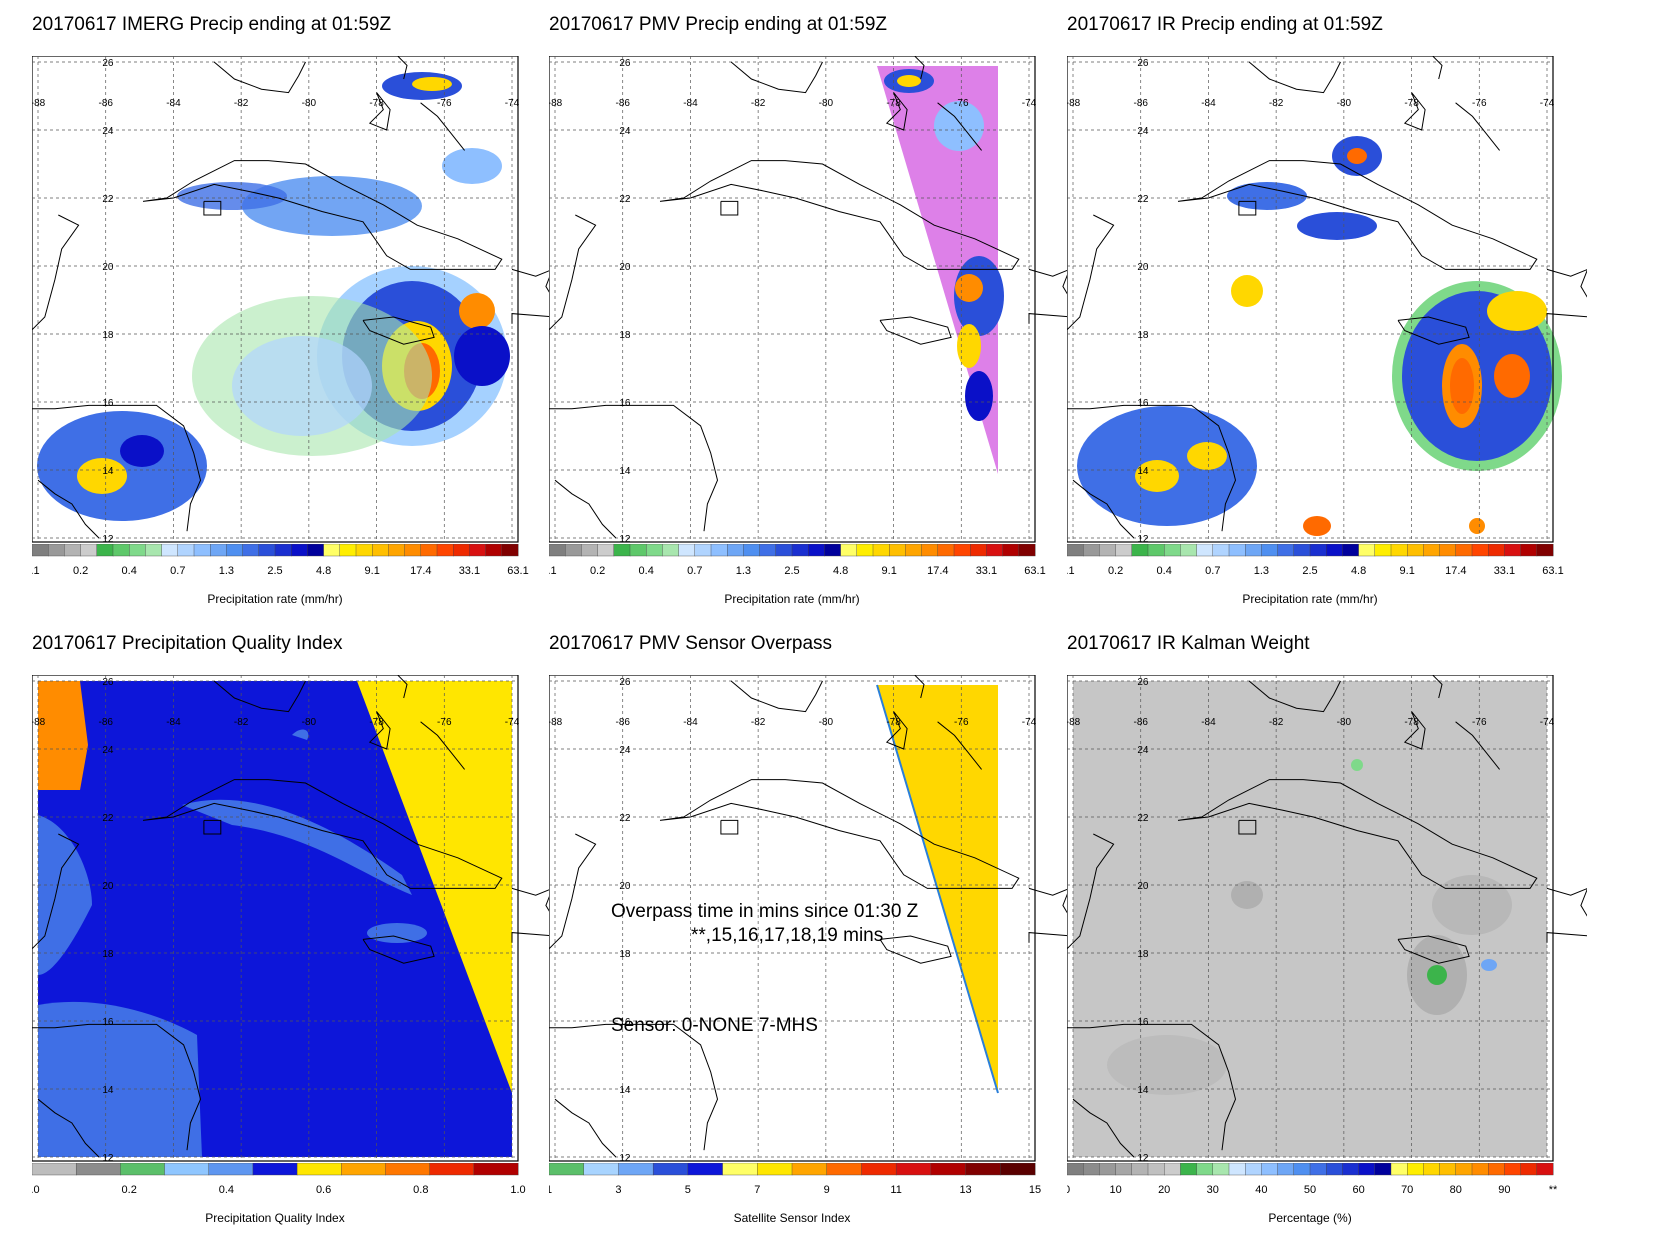 This screenshot has width=1653, height=1233. I want to click on colorbar-title: Precipitation Quality Index, so click(275, 1218).